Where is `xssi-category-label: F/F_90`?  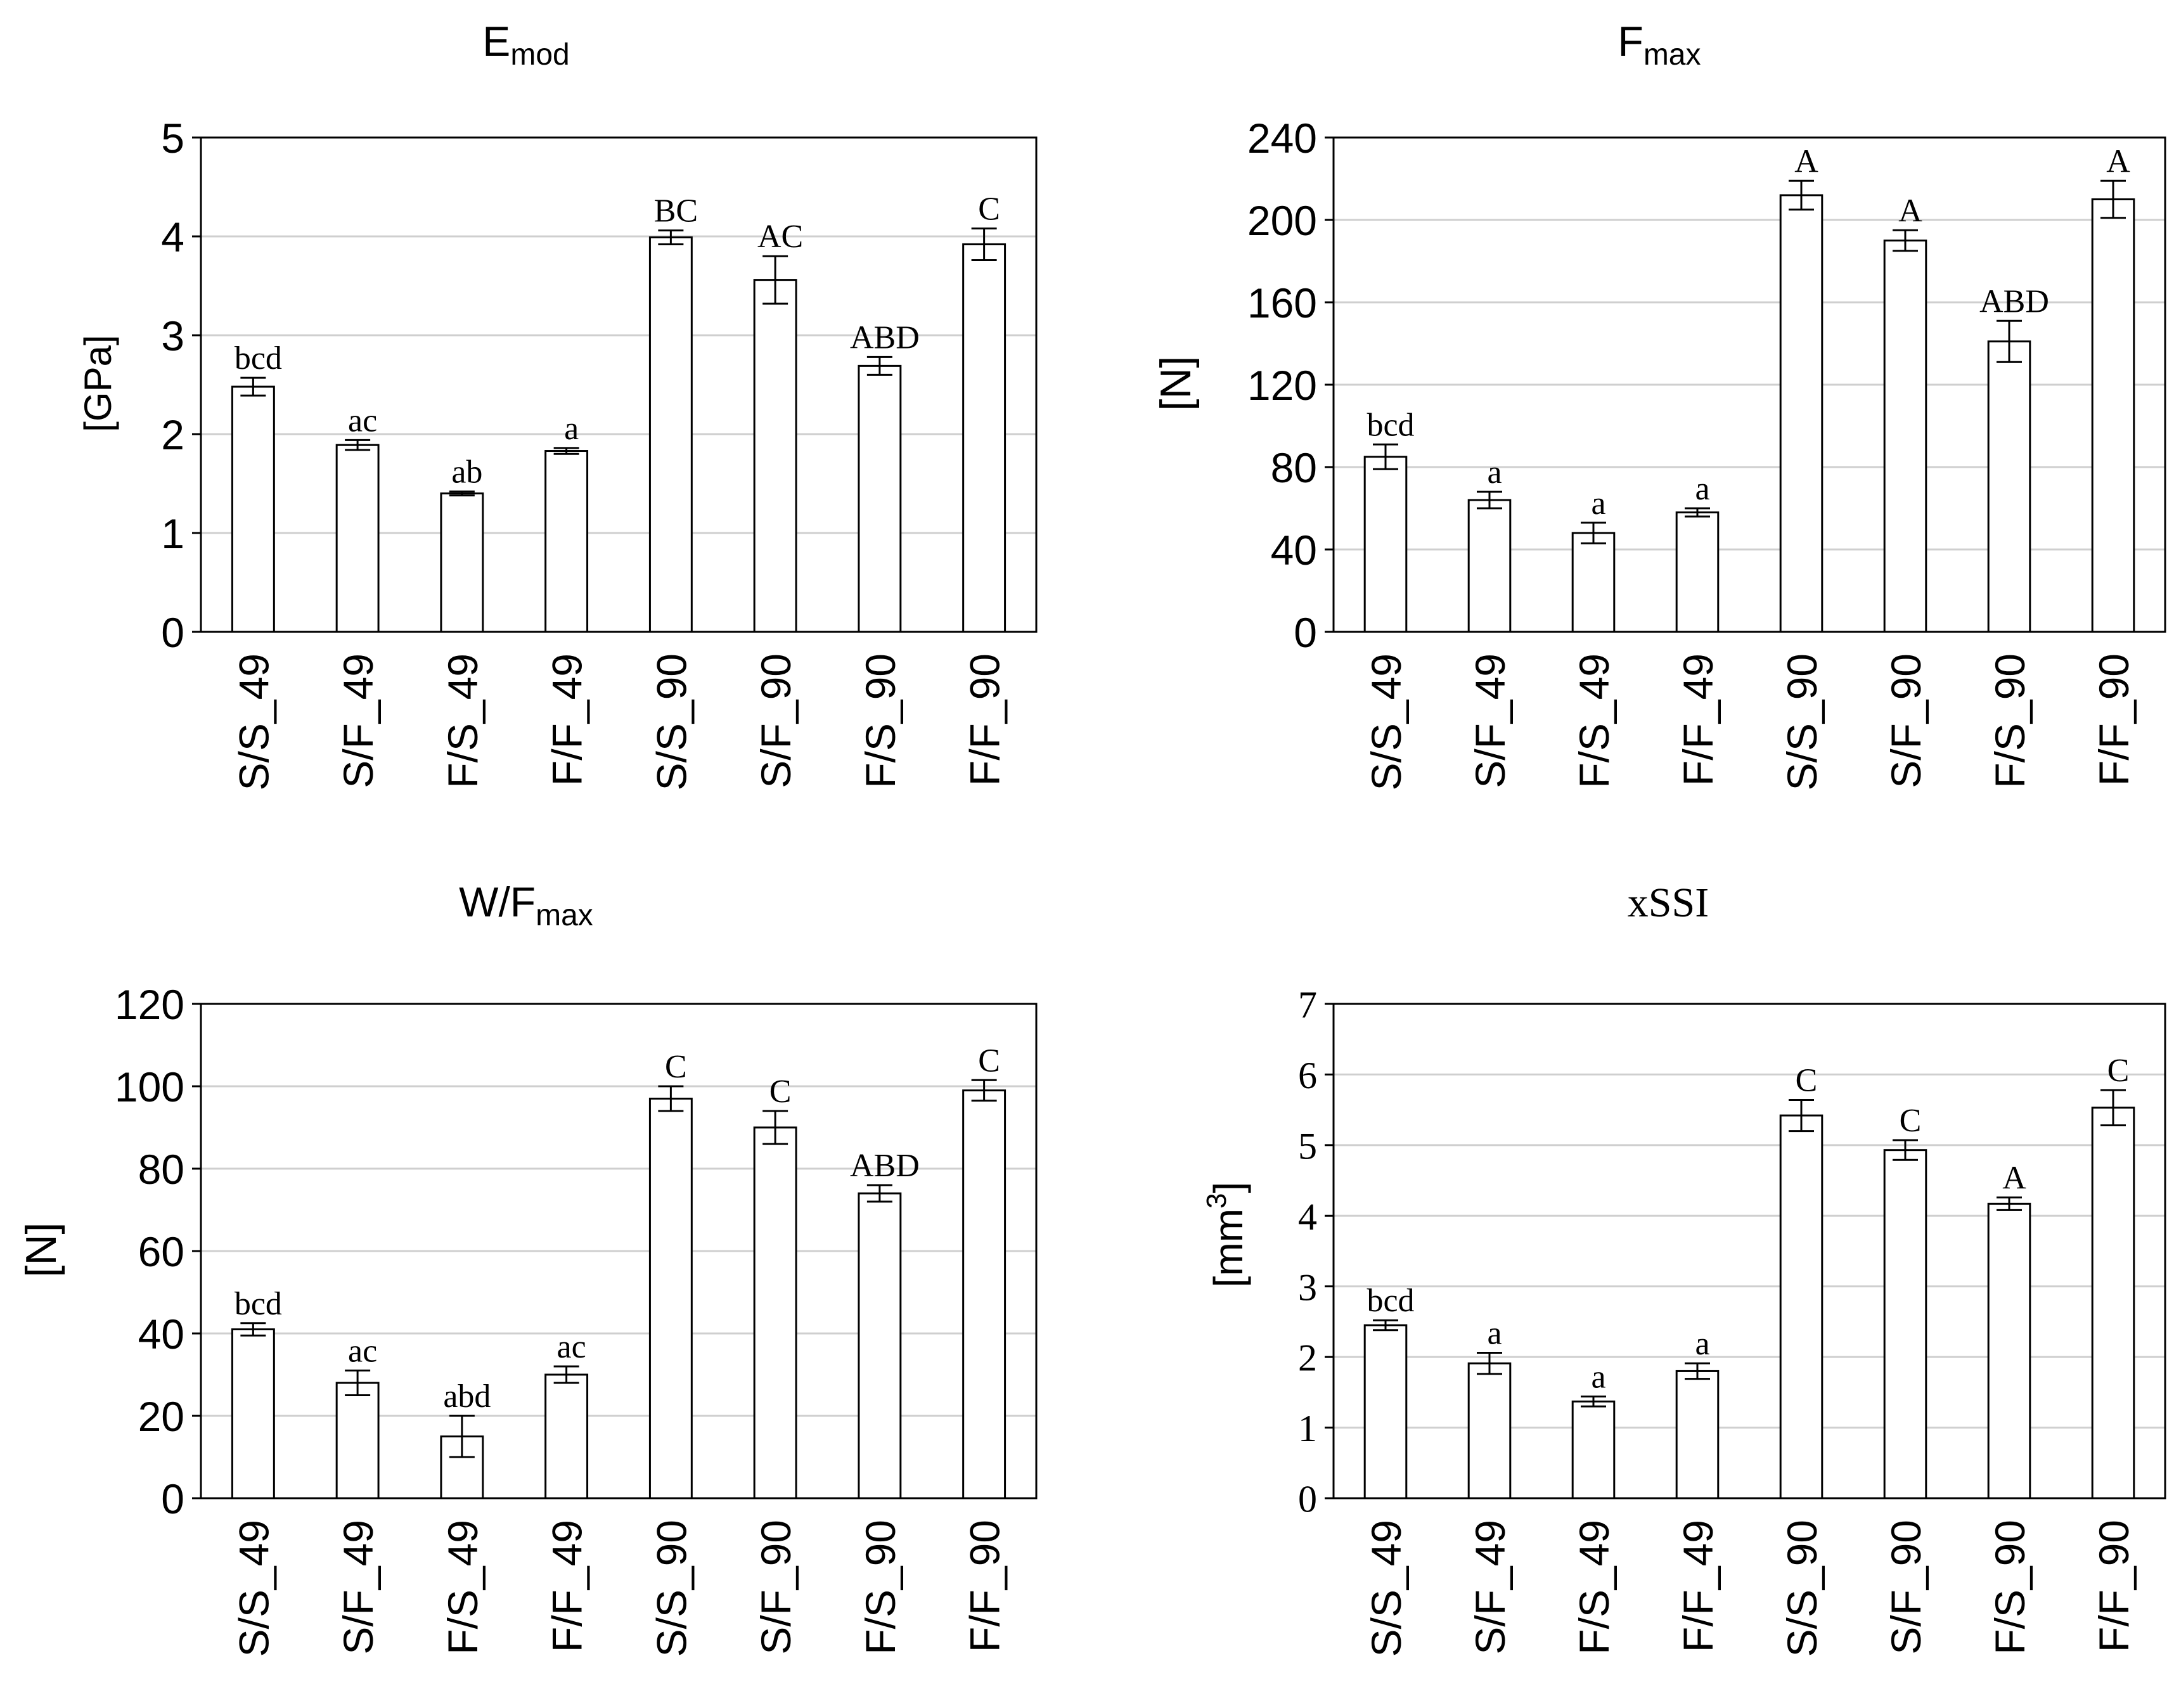
xssi-category-label: F/F_90 is located at coordinates (2113, 1586).